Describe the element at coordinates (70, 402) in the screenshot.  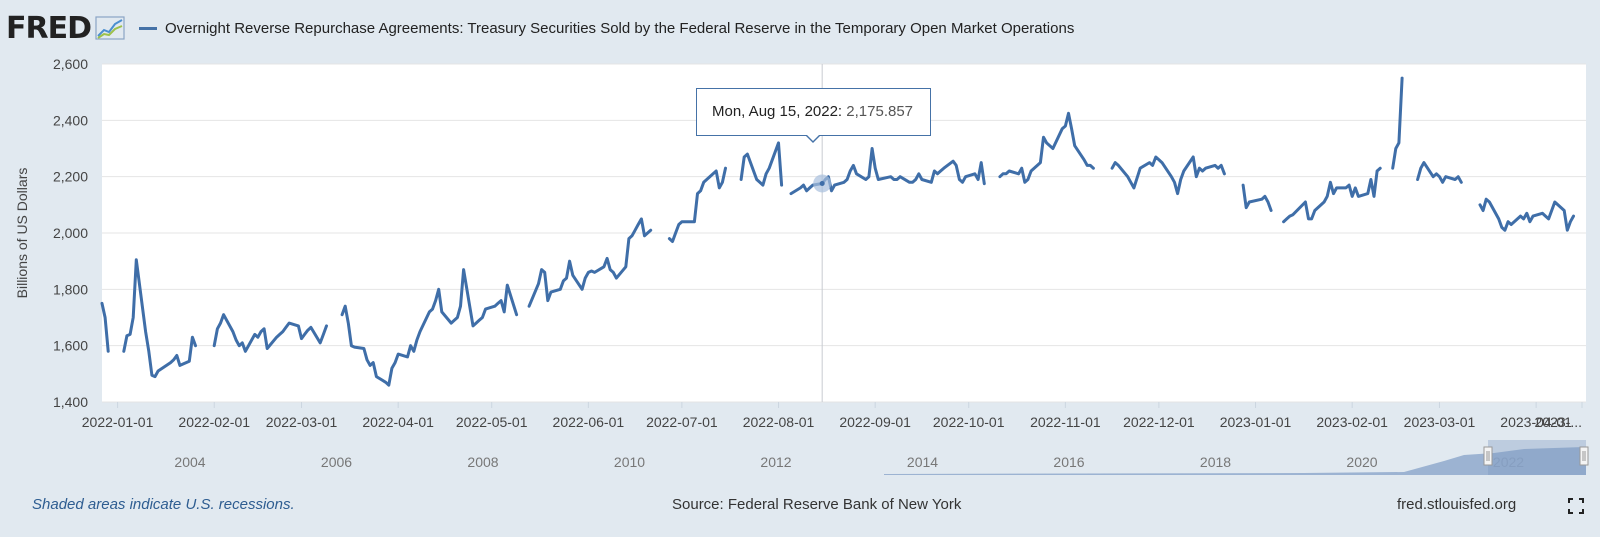
I see `y-tick-label: 1,400` at that location.